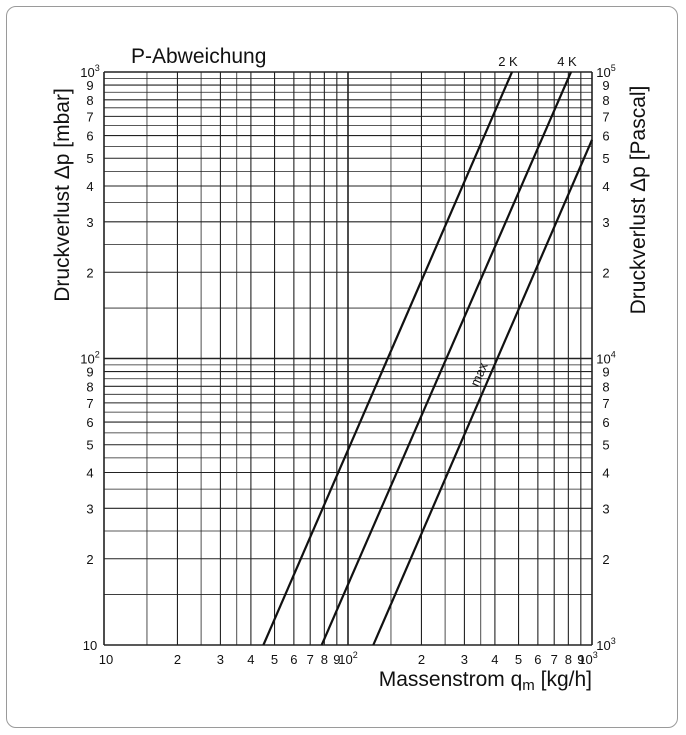  Describe the element at coordinates (638, 200) in the screenshot. I see `y-axis-label-right: Druckverlust Δp [Pascal]` at that location.